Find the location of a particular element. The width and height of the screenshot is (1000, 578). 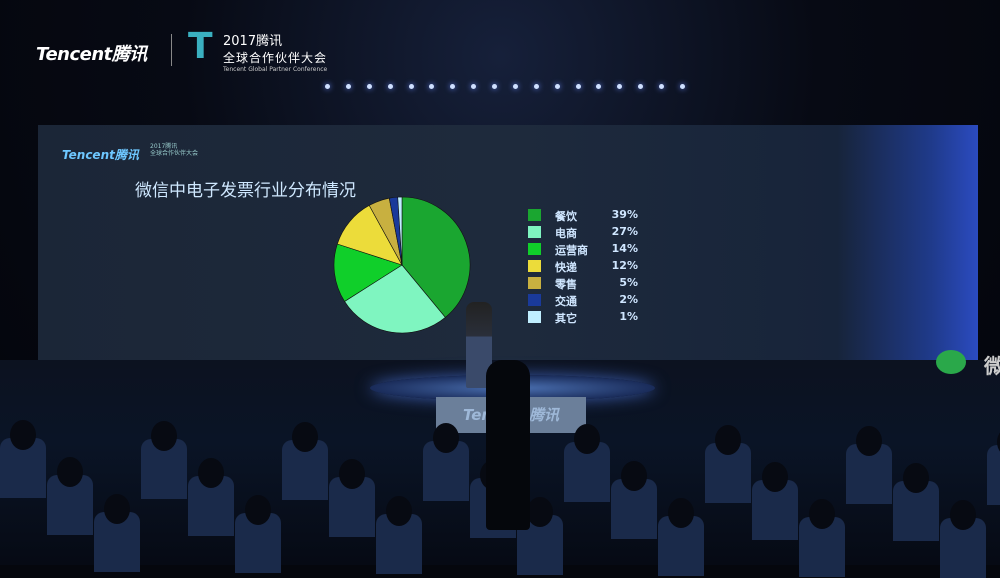

chart-title: 微信中电子发票行业分布情况 is located at coordinates (245, 191).